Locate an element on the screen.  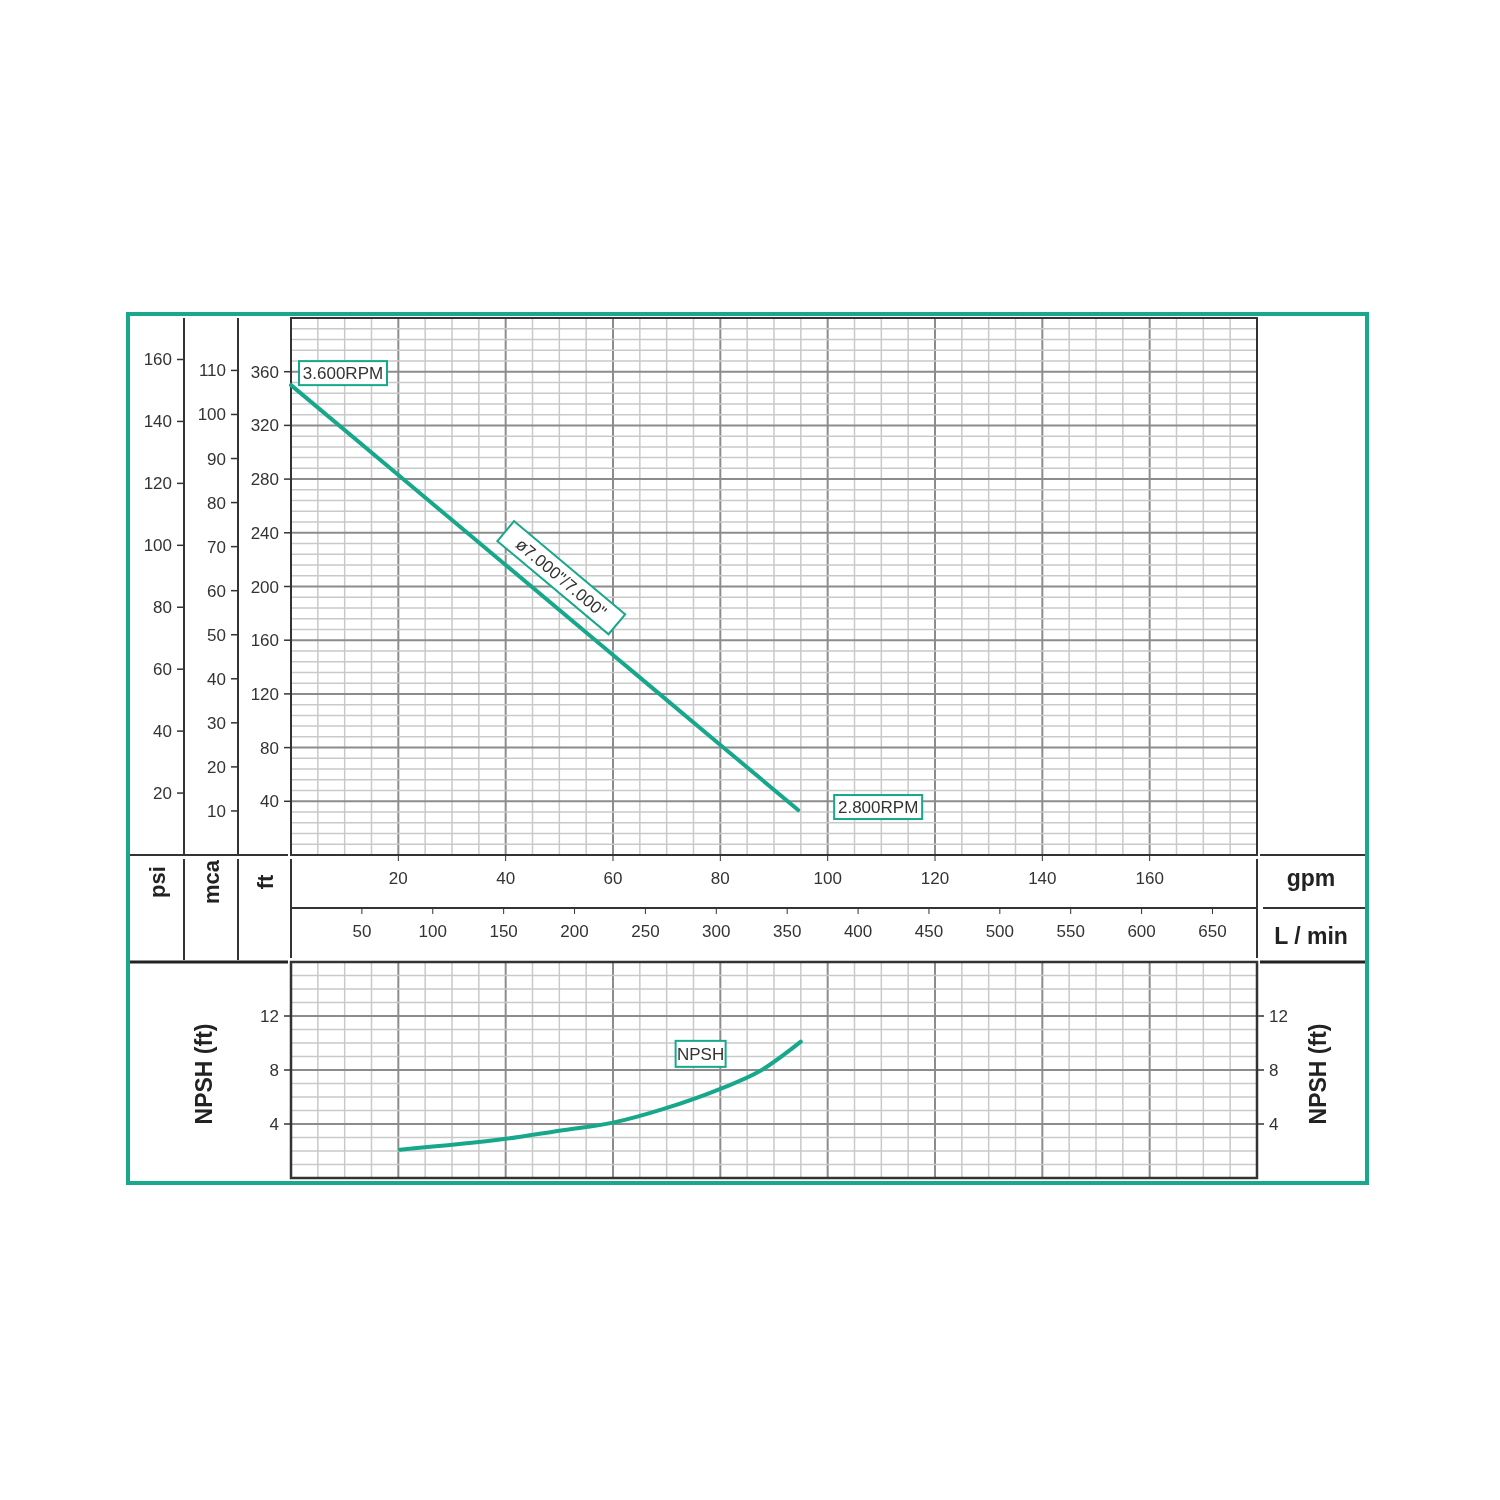
y3-tick-label: 120 is located at coordinates (157, 484).